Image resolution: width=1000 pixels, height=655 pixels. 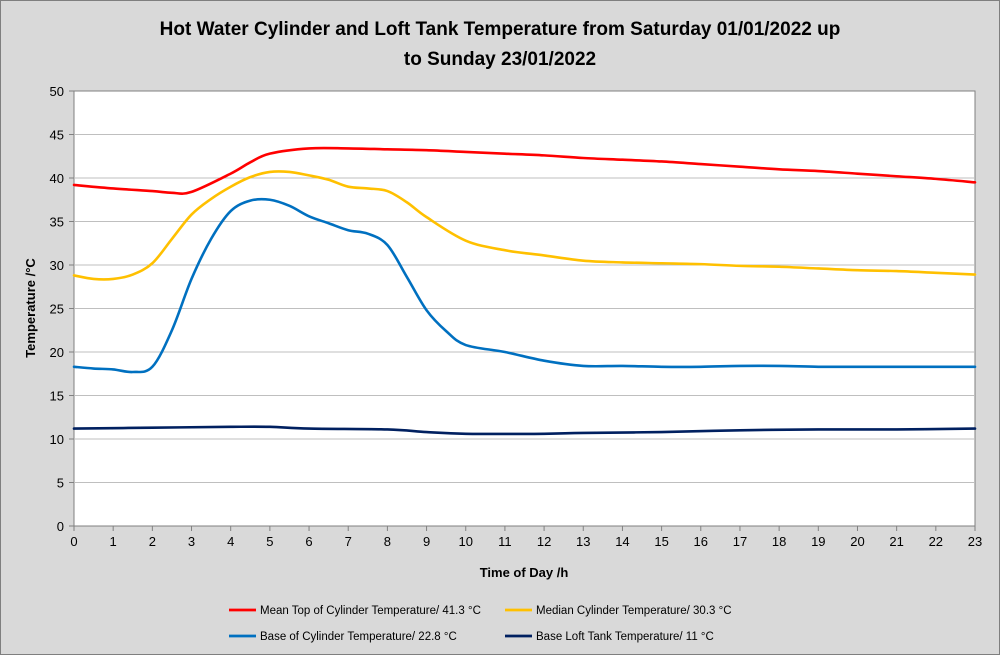 What do you see at coordinates (358, 637) in the screenshot?
I see `legend-label-2: Base of Cylinder Temperature/ 22.8 °C` at bounding box center [358, 637].